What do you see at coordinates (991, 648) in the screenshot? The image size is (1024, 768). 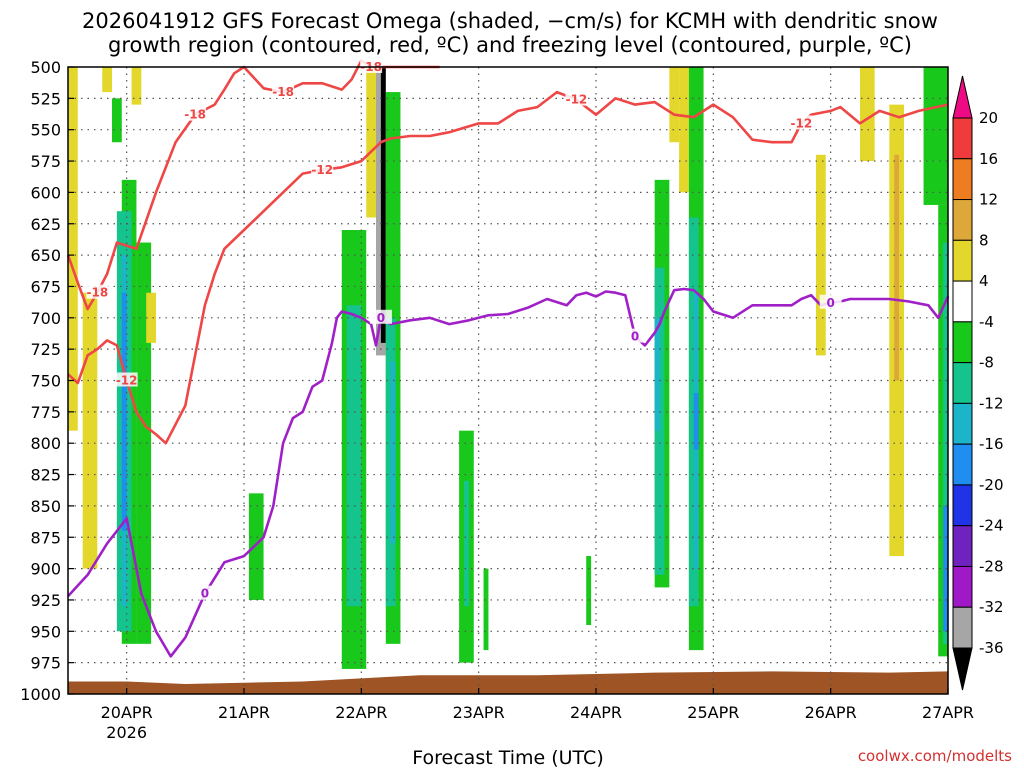 I see `colorbar-label-13: -36` at bounding box center [991, 648].